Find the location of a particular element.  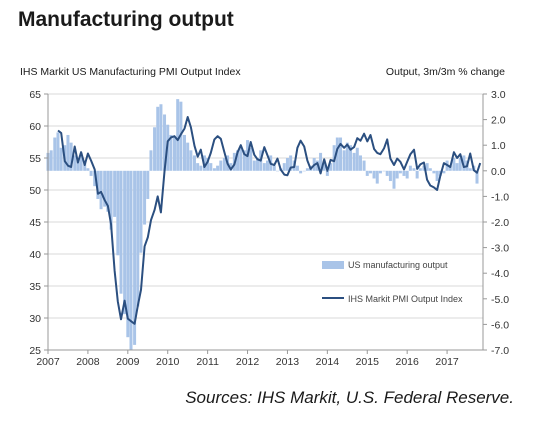

left-tick-label: 30 is located at coordinates (35, 319).